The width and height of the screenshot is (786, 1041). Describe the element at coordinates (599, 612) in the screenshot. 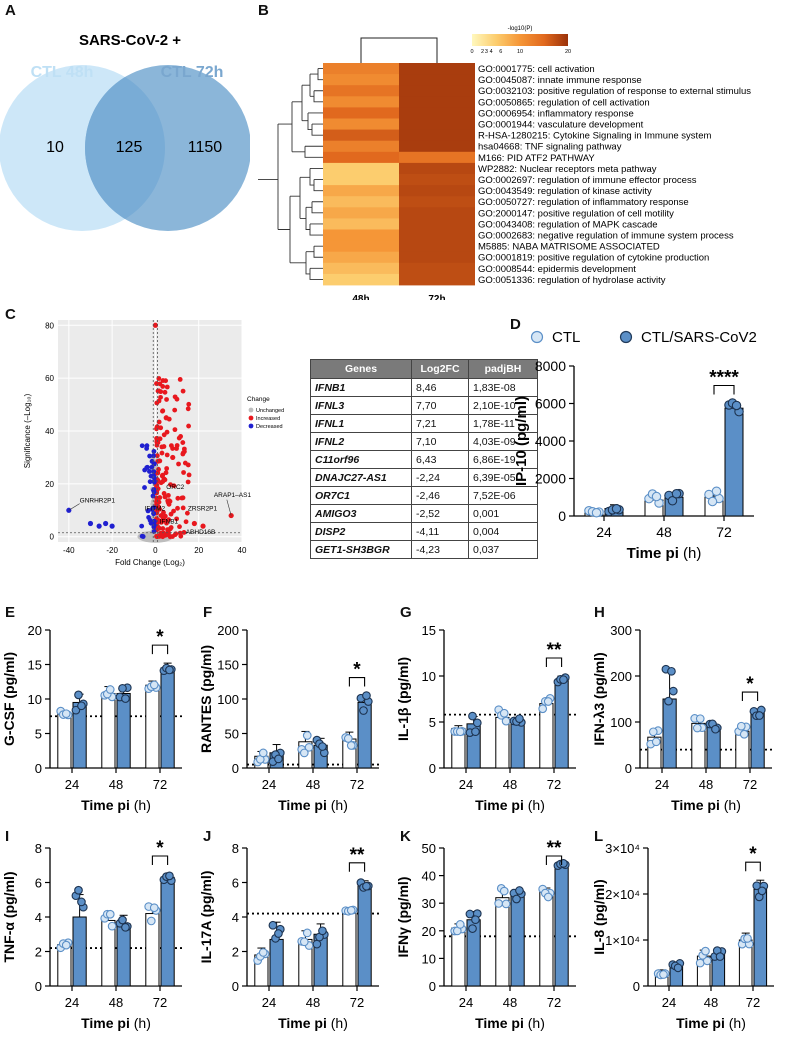

I see `panel-label-h: H` at that location.